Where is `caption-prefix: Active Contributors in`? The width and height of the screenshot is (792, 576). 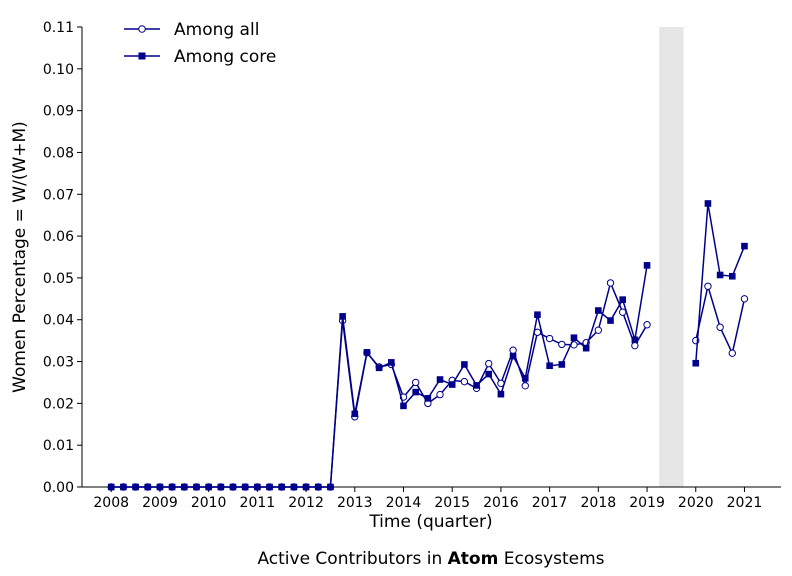
caption-prefix: Active Contributors in is located at coordinates (352, 559).